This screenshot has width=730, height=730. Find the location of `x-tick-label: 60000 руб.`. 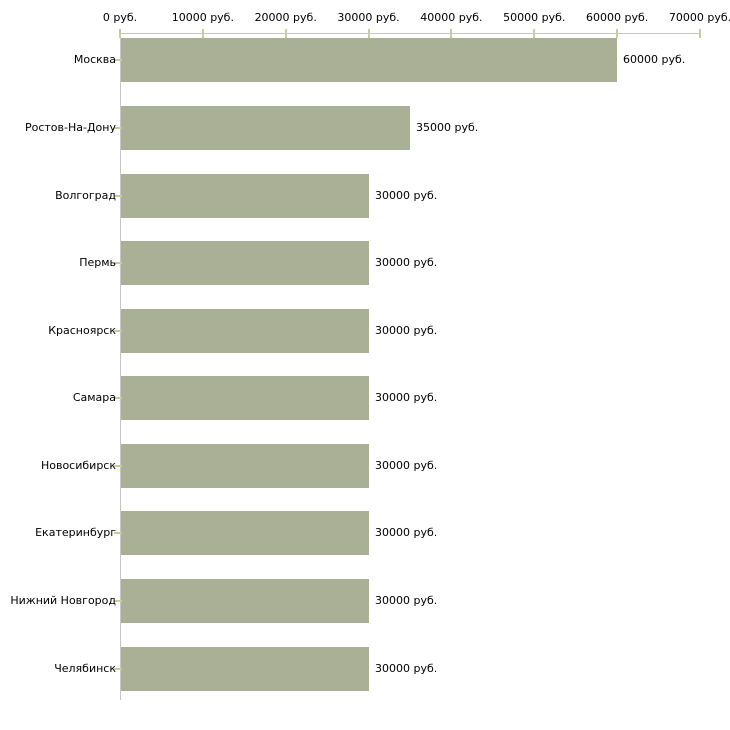

x-tick-label: 60000 руб. is located at coordinates (617, 17).